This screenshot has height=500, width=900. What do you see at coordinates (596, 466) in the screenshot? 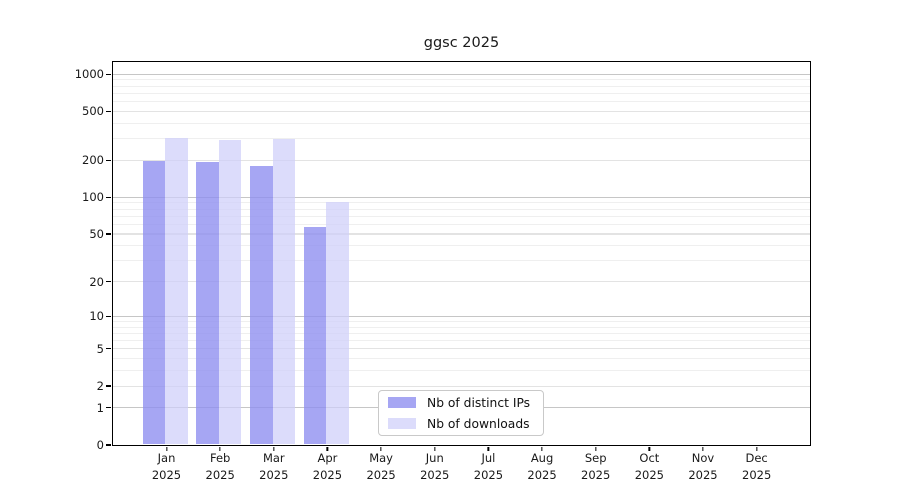
I see `x-tick-label: Sep 2025` at bounding box center [596, 466].